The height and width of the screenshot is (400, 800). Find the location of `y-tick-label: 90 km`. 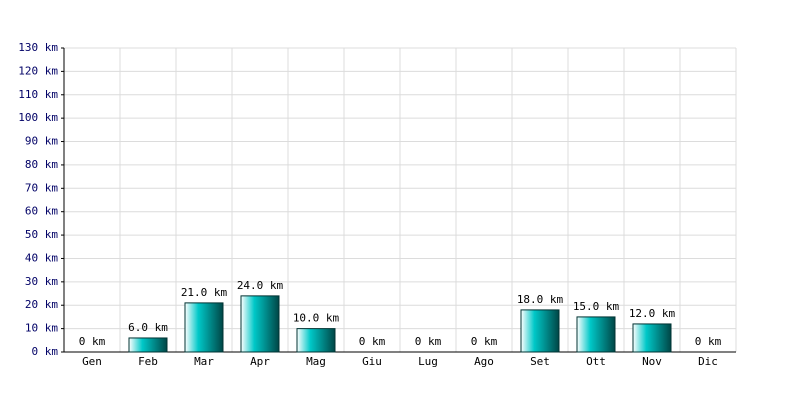

y-tick-label: 90 km is located at coordinates (41, 141).